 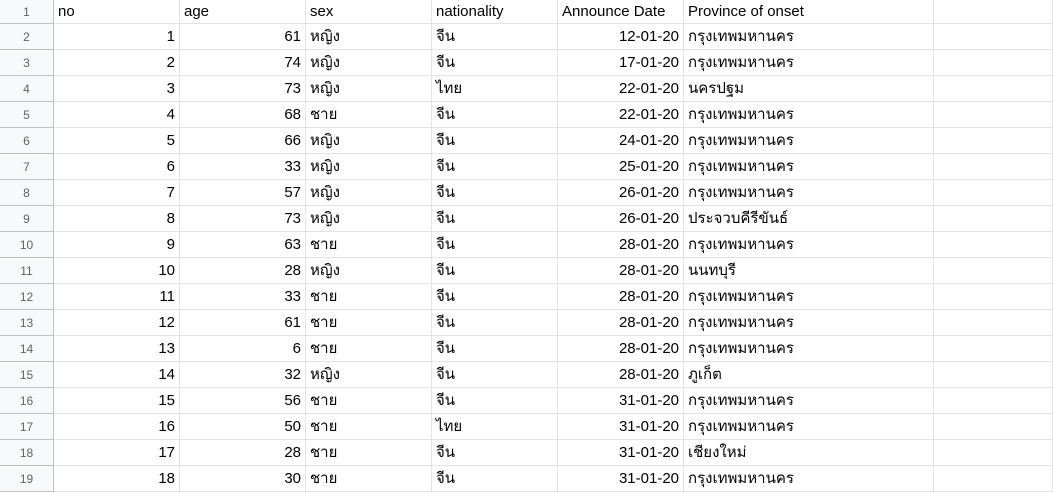 I want to click on cell-no: 7, so click(x=117, y=193).